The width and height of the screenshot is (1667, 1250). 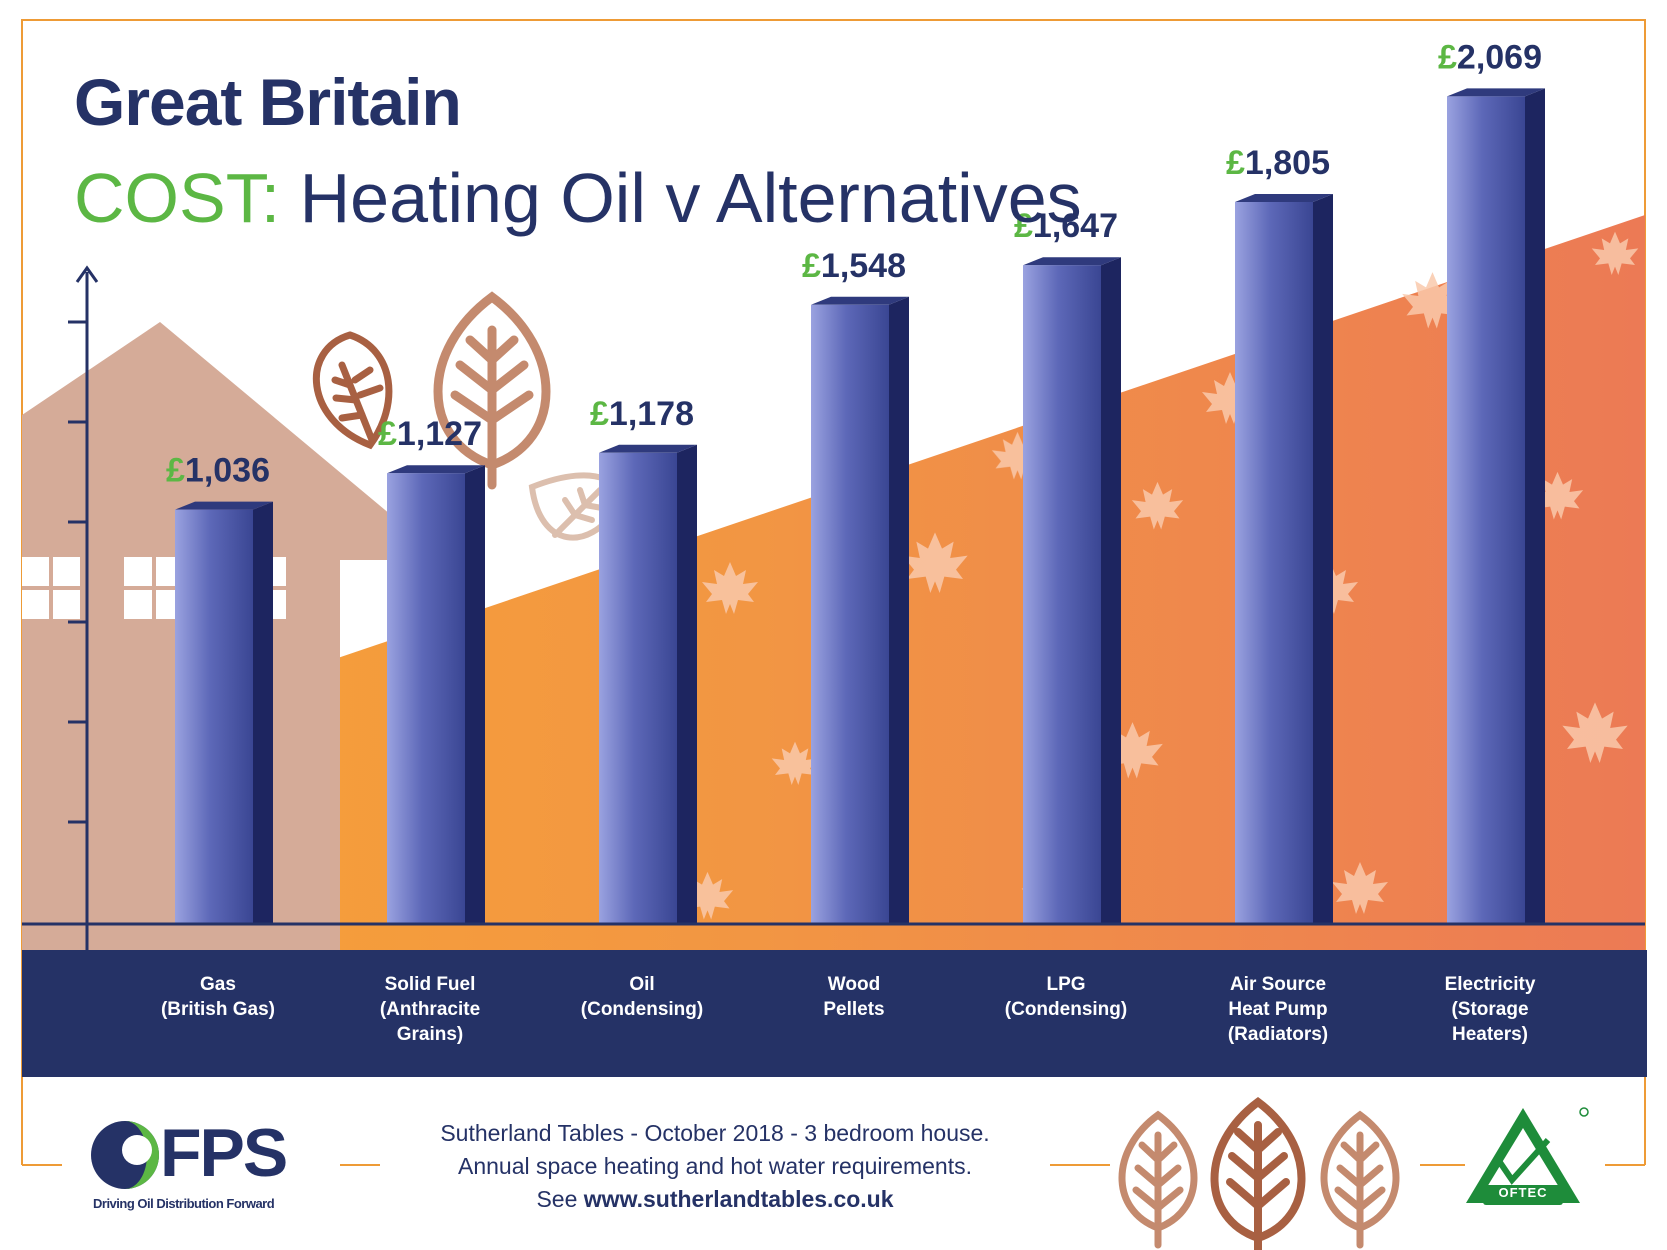 I want to click on value-label: £1,548, so click(x=854, y=266).